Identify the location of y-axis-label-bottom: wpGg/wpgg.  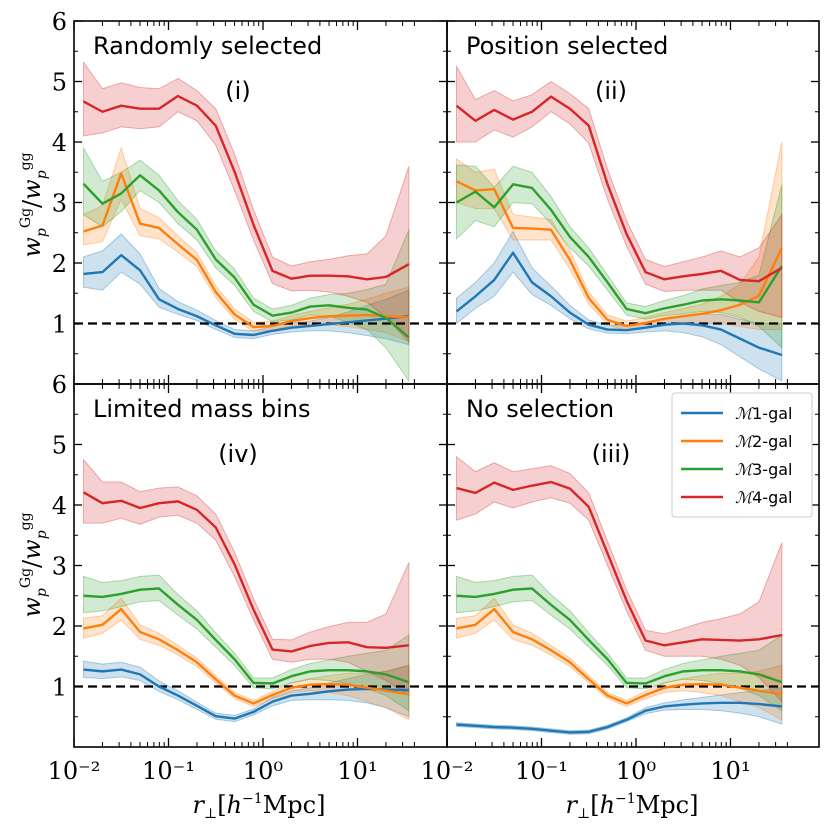
(34, 564).